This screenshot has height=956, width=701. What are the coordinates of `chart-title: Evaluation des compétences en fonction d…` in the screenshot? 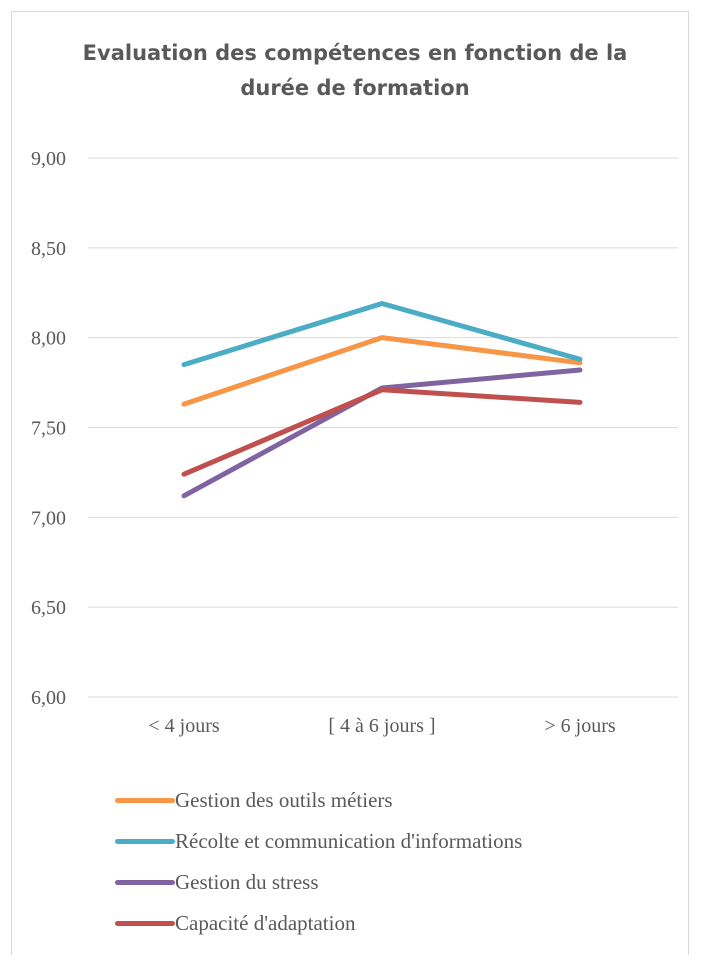 It's located at (355, 70).